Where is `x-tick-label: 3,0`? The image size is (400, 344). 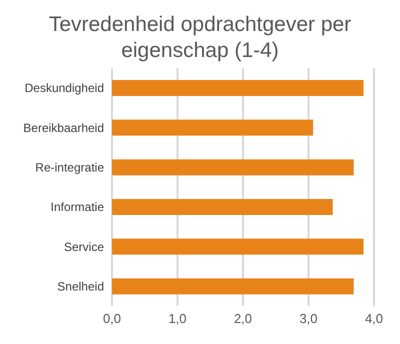 x-tick-label: 3,0 is located at coordinates (308, 318).